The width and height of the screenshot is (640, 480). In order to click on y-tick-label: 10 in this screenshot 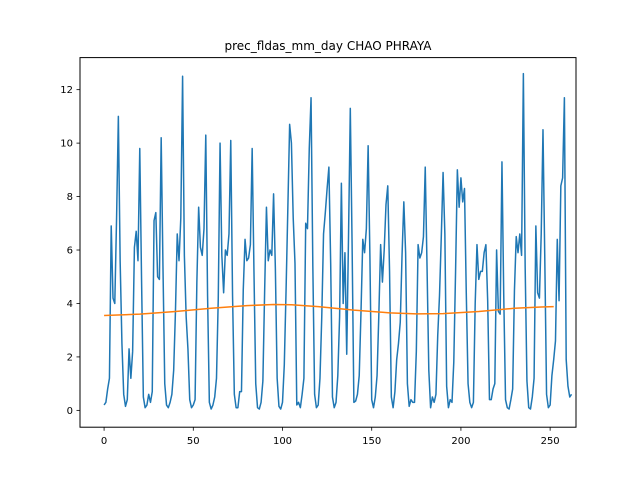, I will do `click(66, 144)`.